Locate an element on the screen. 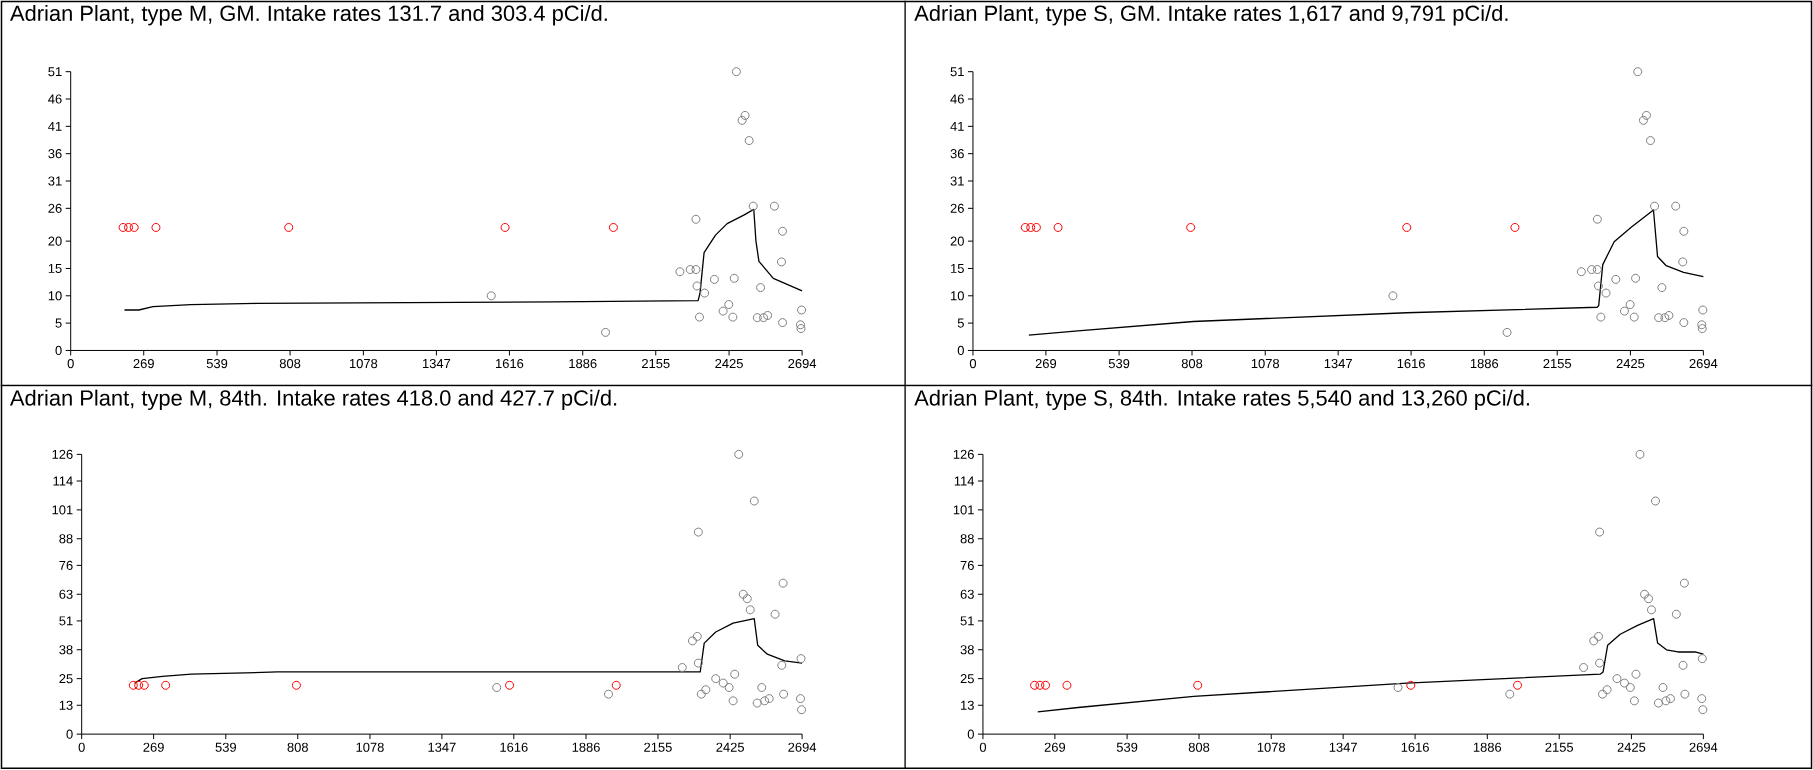 Image resolution: width=1813 pixels, height=770 pixels. x-tick-label: 1616 is located at coordinates (1411, 364).